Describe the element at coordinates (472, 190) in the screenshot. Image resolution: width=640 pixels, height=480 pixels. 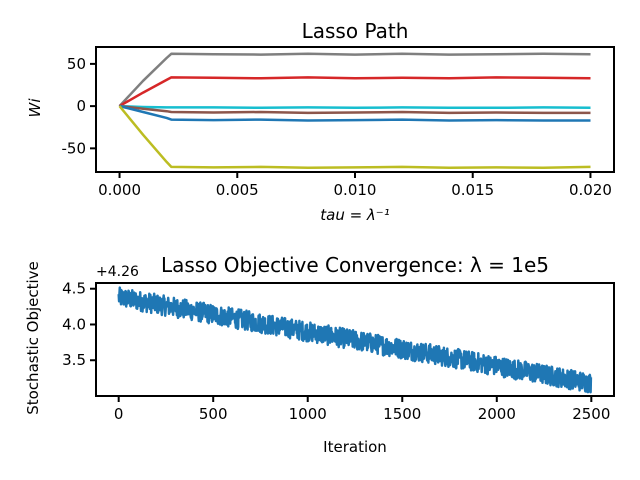
I see `x-tick-label: 0.015` at that location.